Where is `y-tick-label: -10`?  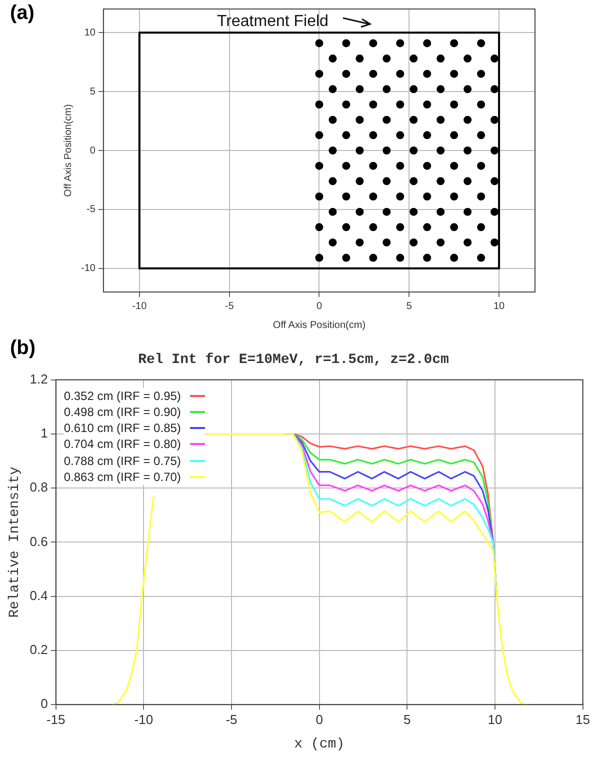
y-tick-label: -10 is located at coordinates (88, 268).